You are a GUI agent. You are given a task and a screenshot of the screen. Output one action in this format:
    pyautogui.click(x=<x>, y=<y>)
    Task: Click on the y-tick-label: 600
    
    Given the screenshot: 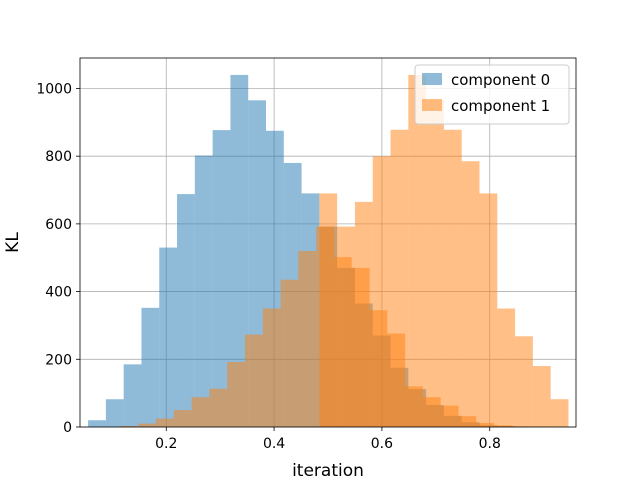 What is the action you would take?
    pyautogui.click(x=58, y=225)
    